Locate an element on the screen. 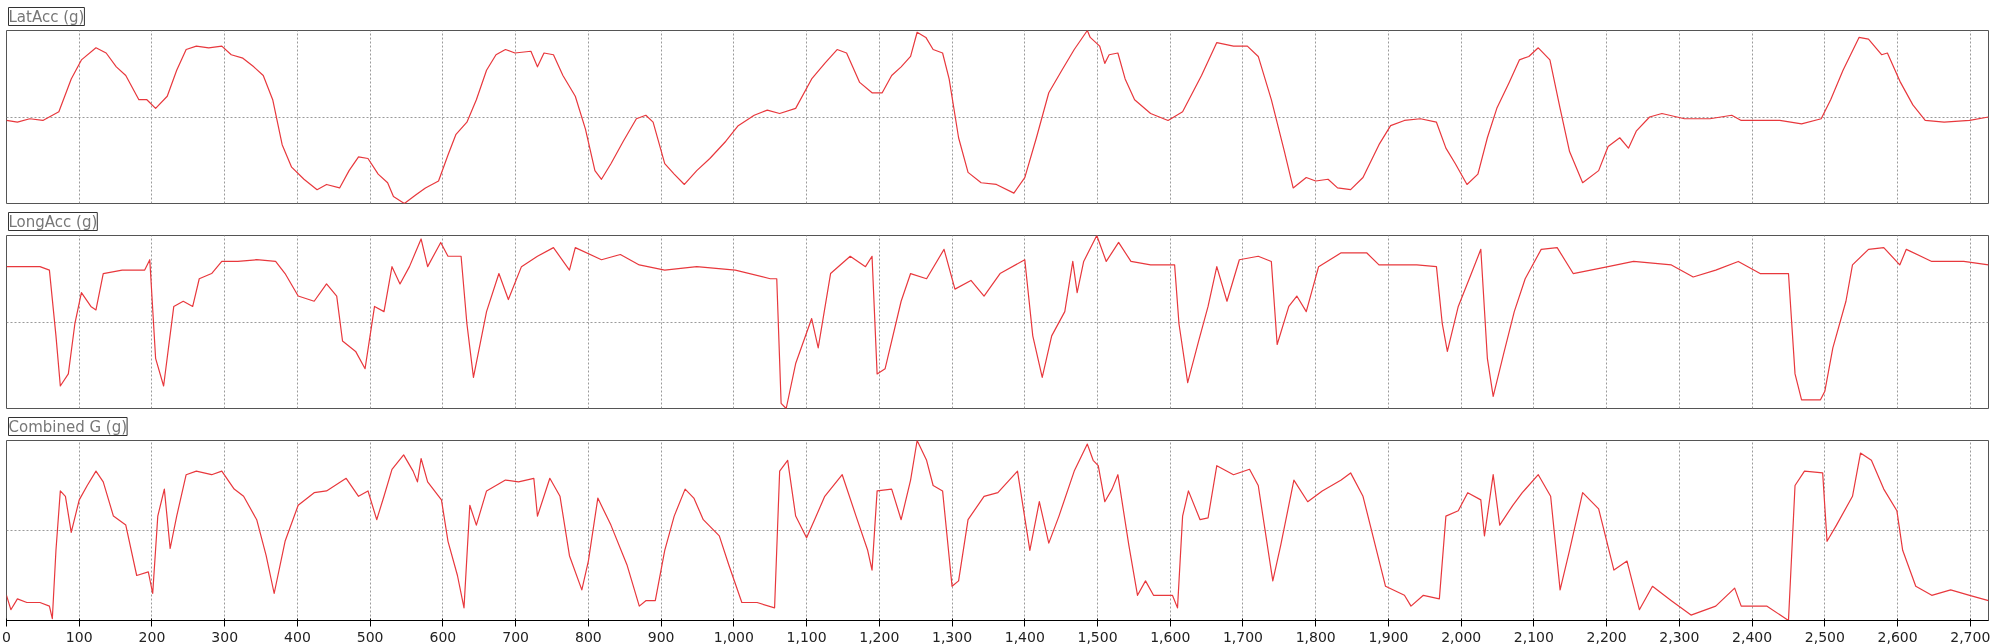 The height and width of the screenshot is (644, 2000). x-tick-label: 2,000 is located at coordinates (1461, 636).